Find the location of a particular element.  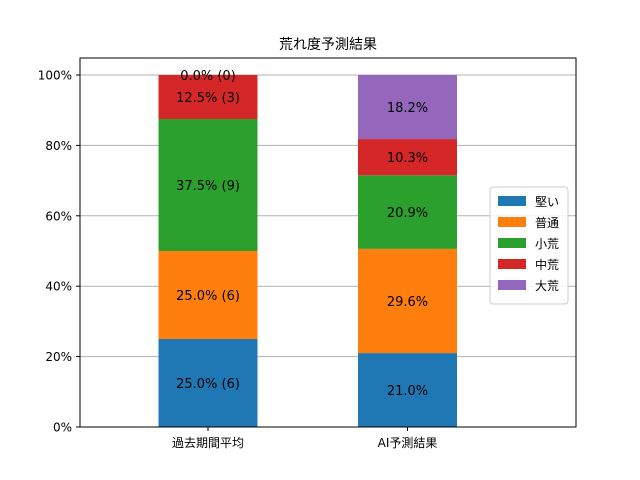

legend-box is located at coordinates (529, 245).